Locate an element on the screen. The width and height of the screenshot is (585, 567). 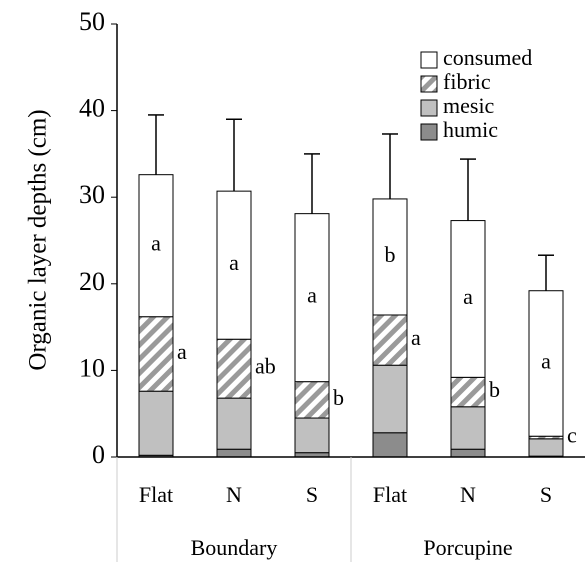
y-tick-label: 40 is located at coordinates (92, 108).